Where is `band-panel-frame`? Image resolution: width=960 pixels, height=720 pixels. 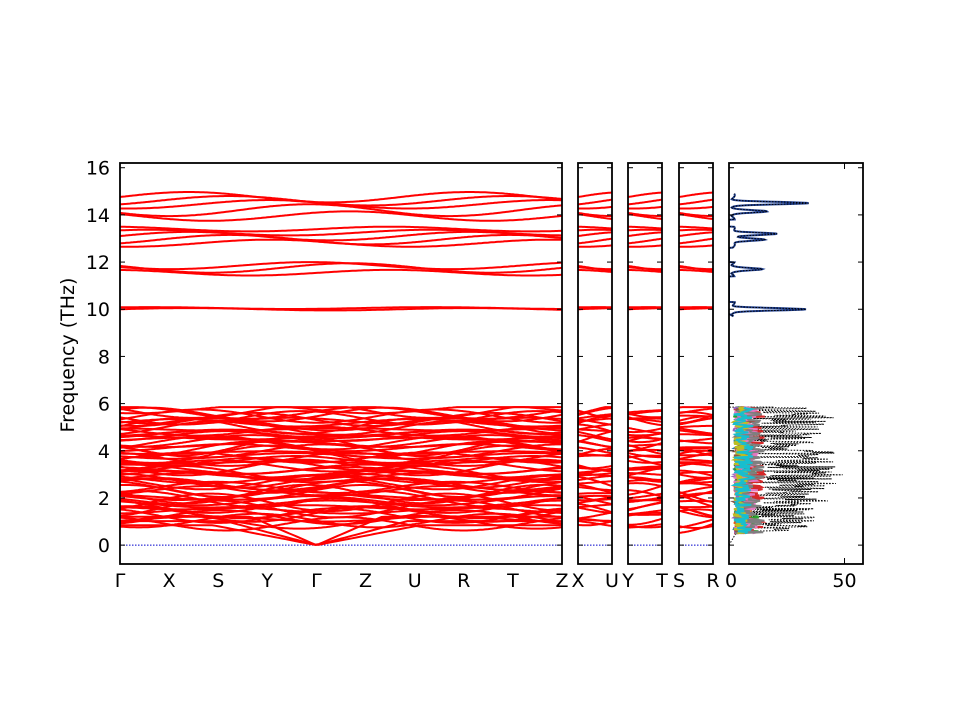
band-panel-frame is located at coordinates (595, 363).